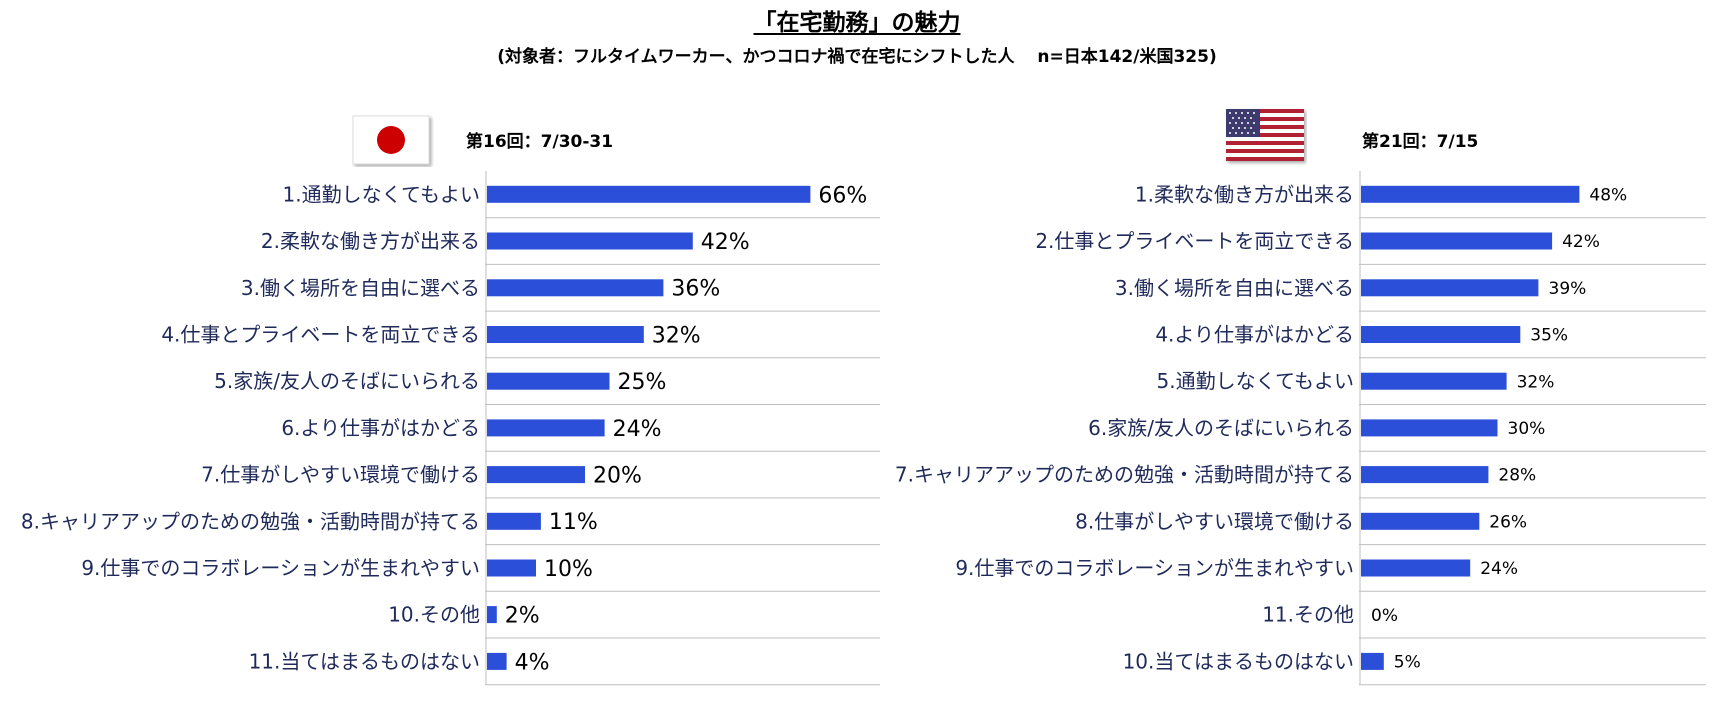 The image size is (1714, 703). I want to click on japan-category-label: 6.より仕事がはかどる, so click(380, 428).